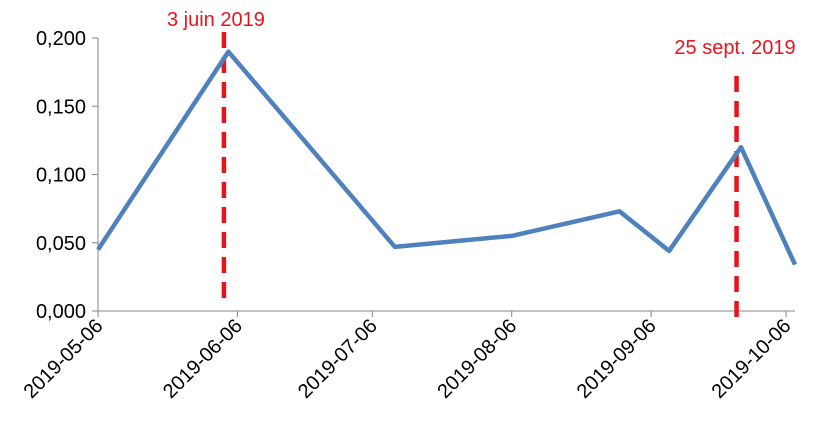  I want to click on x-tick-label: 2019-05-06, so click(64, 359).